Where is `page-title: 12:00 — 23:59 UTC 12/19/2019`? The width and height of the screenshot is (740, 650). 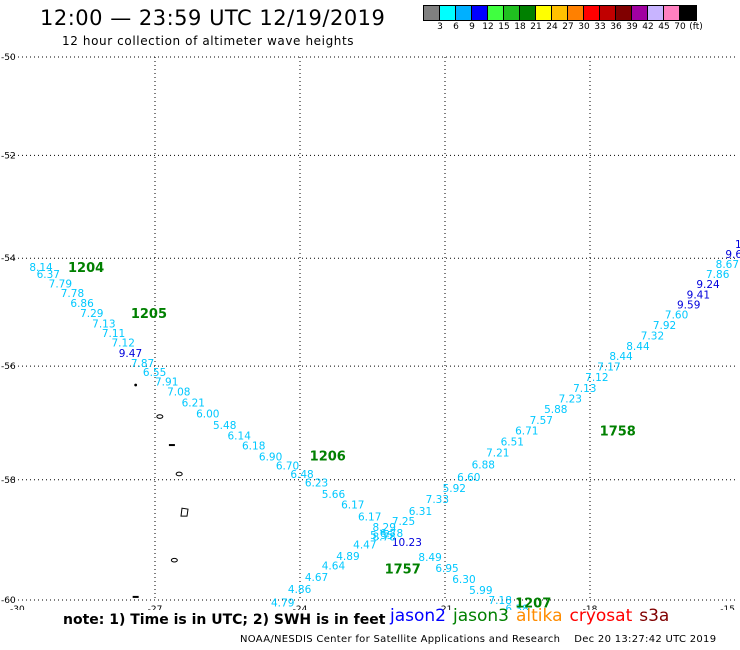
page-title: 12:00 — 23:59 UTC 12/19/2019 is located at coordinates (213, 18).